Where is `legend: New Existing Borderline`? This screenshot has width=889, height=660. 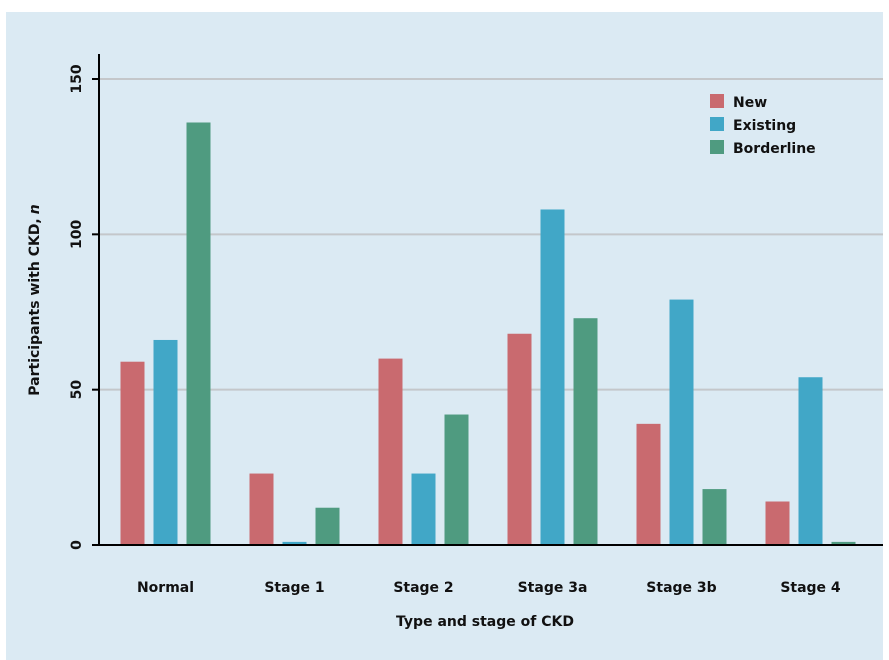
legend: New Existing Borderline is located at coordinates (763, 125).